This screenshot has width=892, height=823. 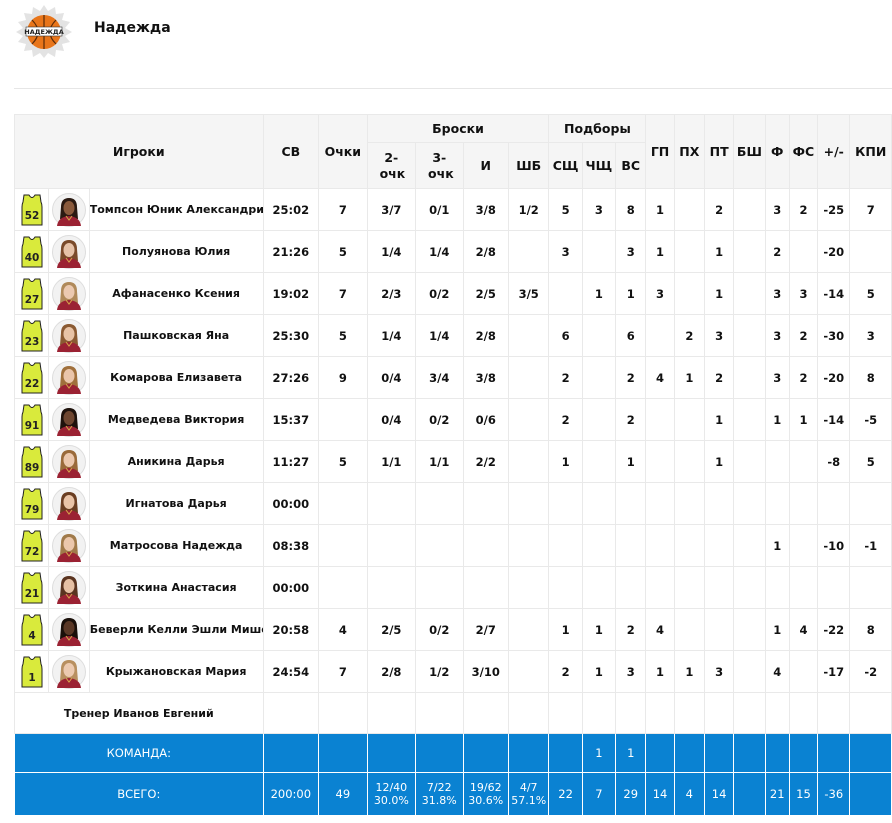 What do you see at coordinates (870, 419) in the screenshot?
I see `stat-eff: -5` at bounding box center [870, 419].